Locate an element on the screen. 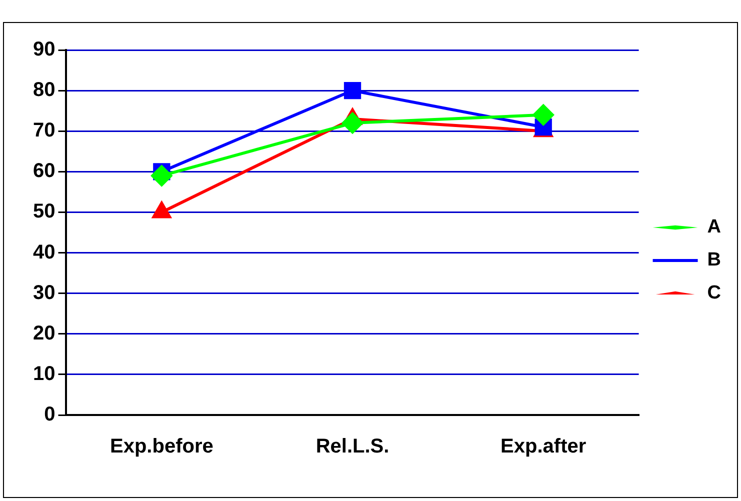 The height and width of the screenshot is (501, 741). y-tick-label: 70 is located at coordinates (44, 131).